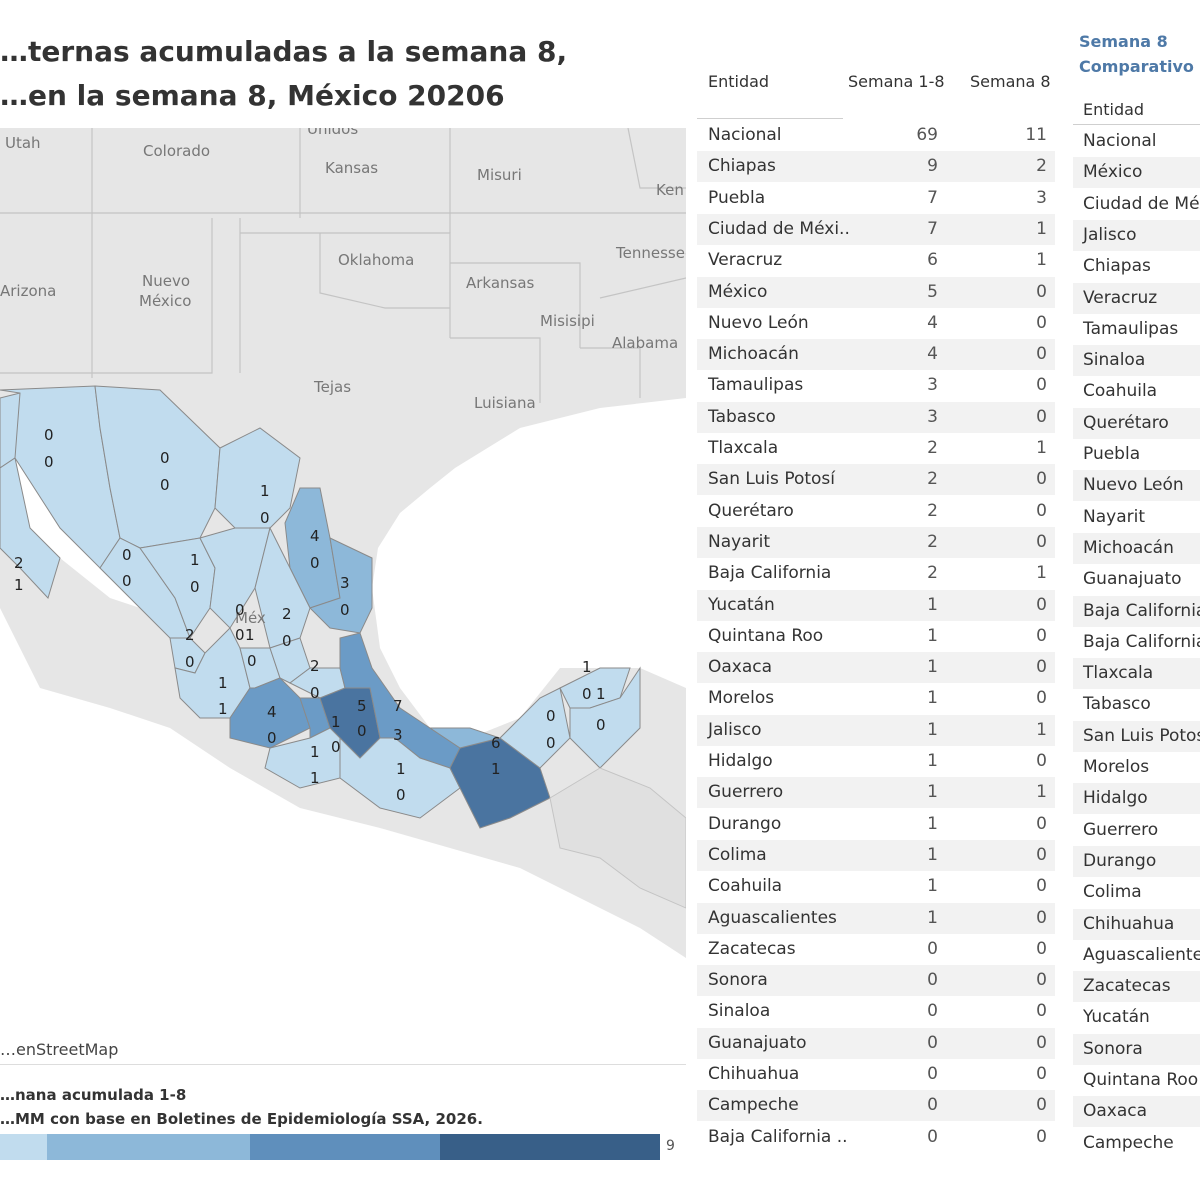  I want to click on table-row: Colima 1 0, so click(876, 855).